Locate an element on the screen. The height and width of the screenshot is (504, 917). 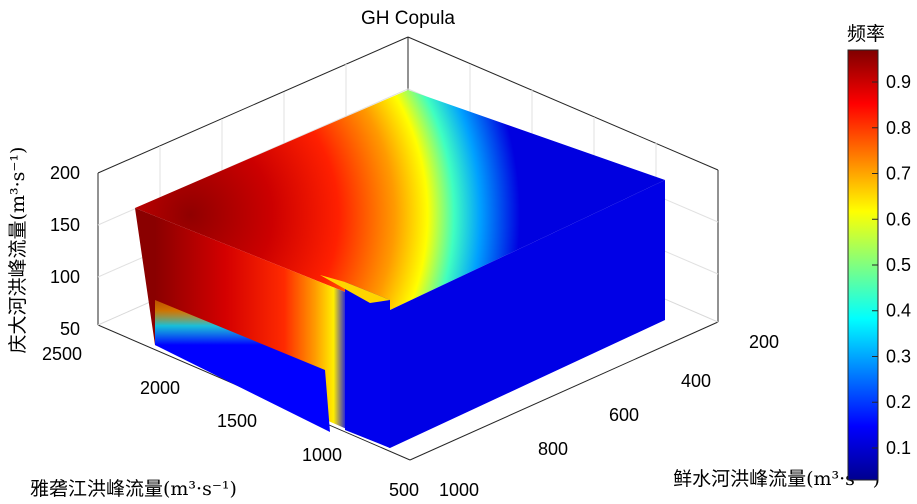
colorbar-tick-label: 0.9 is located at coordinates (898, 82).